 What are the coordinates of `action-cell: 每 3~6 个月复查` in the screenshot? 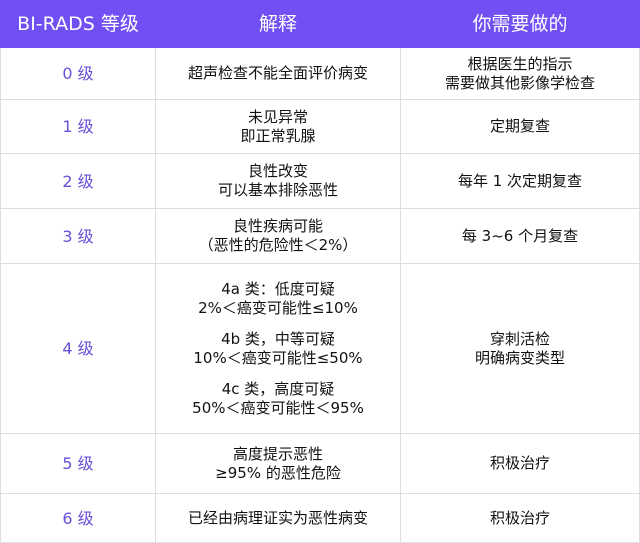 It's located at (520, 236).